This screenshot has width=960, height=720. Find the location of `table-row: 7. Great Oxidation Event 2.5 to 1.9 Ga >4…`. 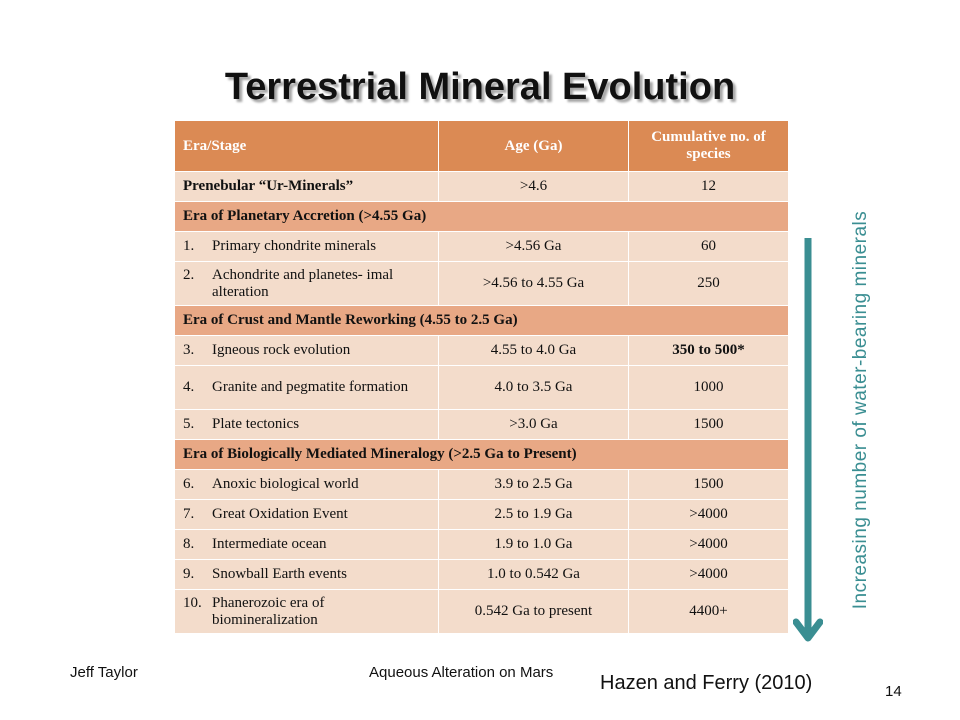

table-row: 7. Great Oxidation Event 2.5 to 1.9 Ga >4… is located at coordinates (481, 514).